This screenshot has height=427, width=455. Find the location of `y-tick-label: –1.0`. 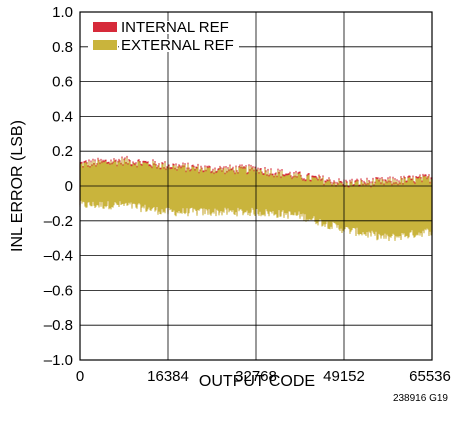

y-tick-label: –1.0 is located at coordinates (58, 360).